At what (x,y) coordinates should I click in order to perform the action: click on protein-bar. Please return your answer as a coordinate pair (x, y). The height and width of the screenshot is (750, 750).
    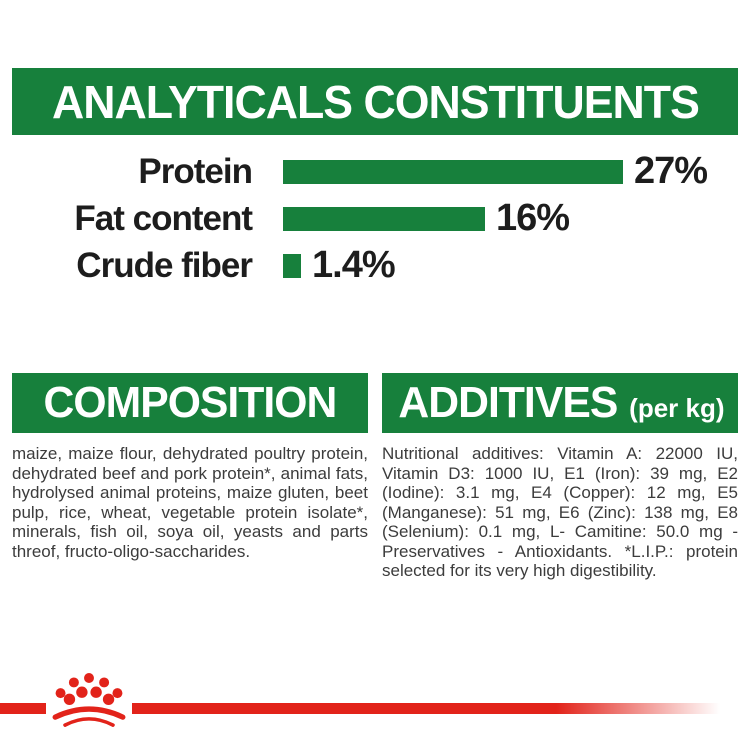
    Looking at the image, I should click on (453, 171).